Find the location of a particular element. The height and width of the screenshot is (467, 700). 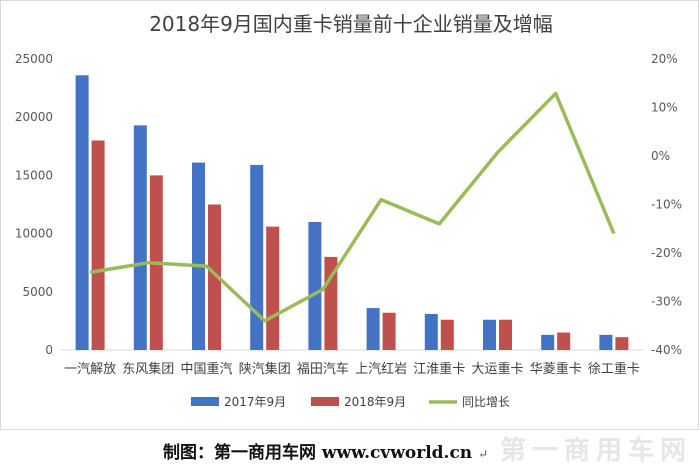

return-icon: ↵ is located at coordinates (483, 454).